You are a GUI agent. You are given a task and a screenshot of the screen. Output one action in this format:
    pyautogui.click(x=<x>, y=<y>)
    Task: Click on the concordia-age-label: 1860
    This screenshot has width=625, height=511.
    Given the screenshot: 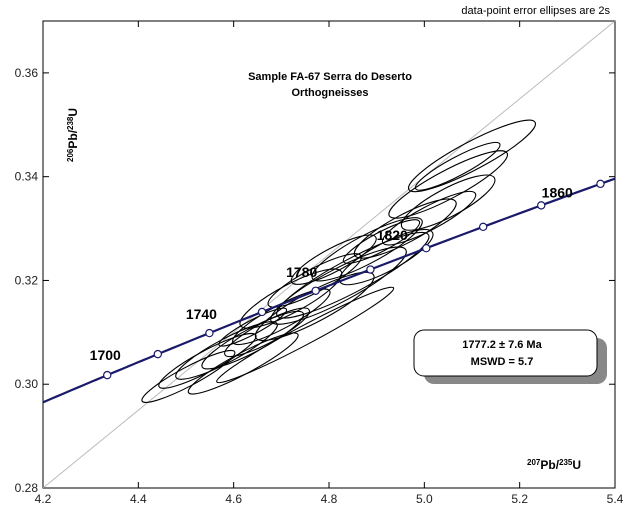 What is the action you would take?
    pyautogui.click(x=557, y=192)
    